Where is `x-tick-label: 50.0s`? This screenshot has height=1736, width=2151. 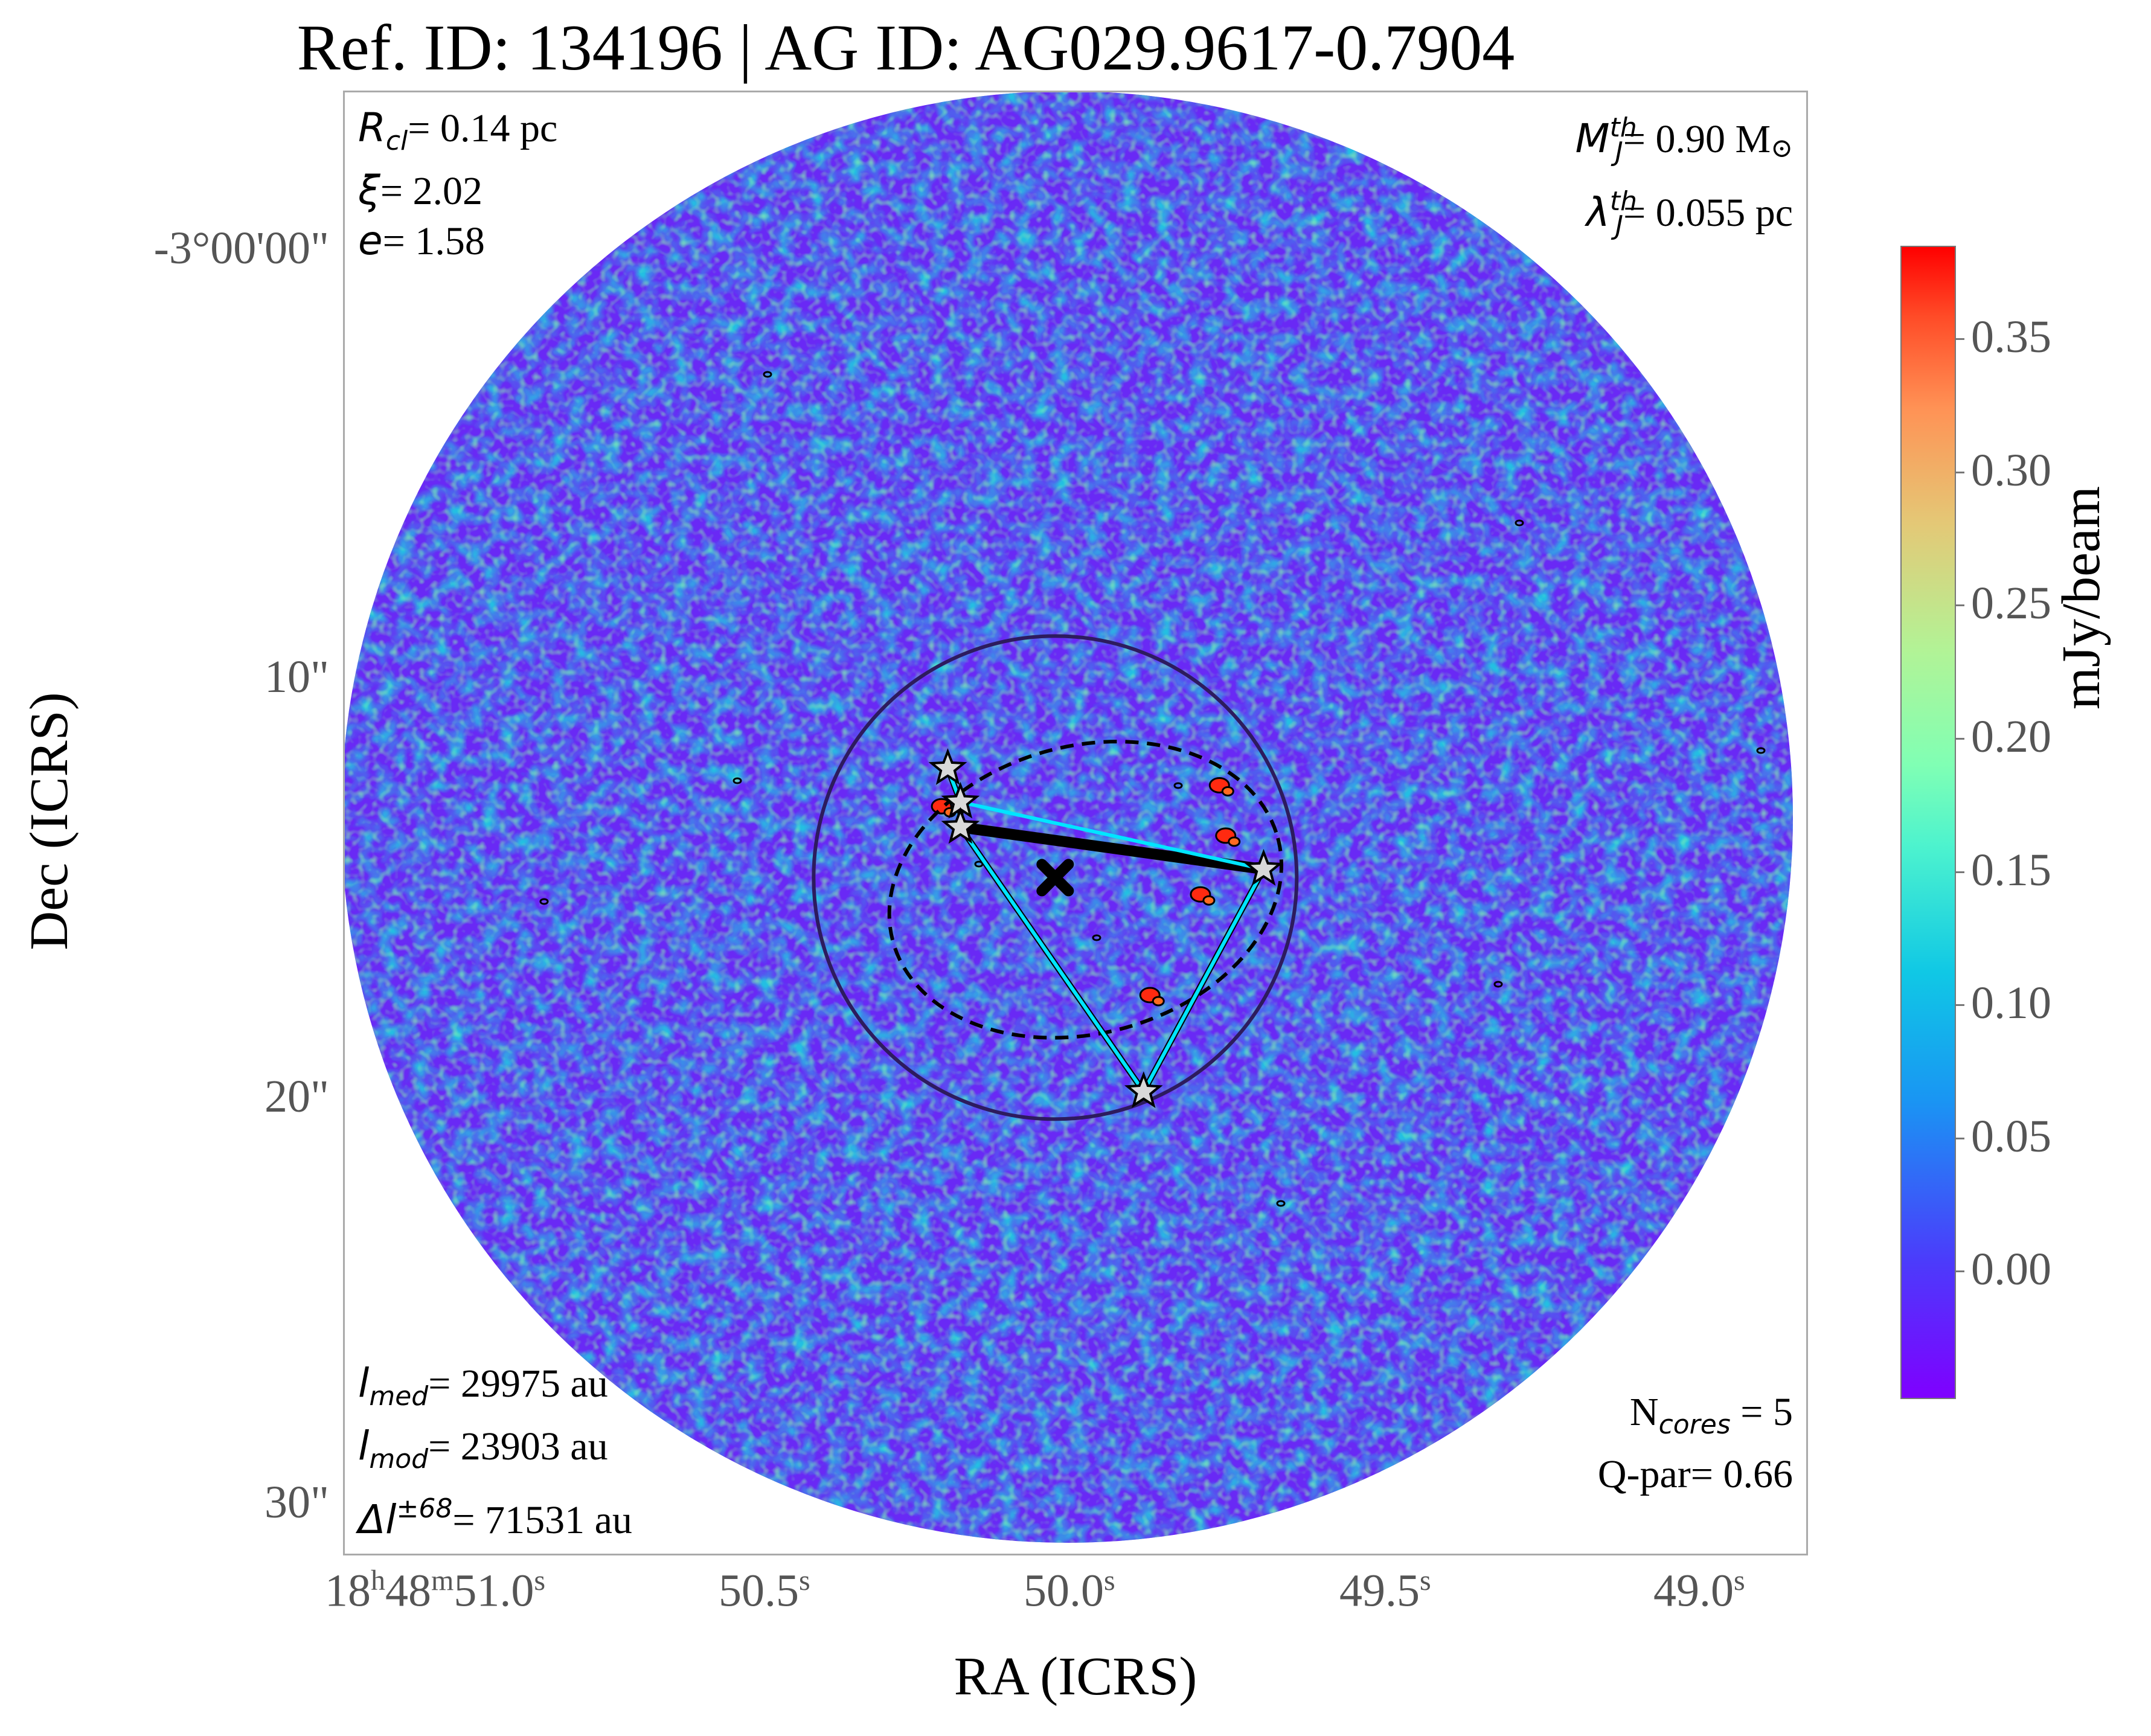
x-tick-label: 50.0s is located at coordinates (1069, 1590).